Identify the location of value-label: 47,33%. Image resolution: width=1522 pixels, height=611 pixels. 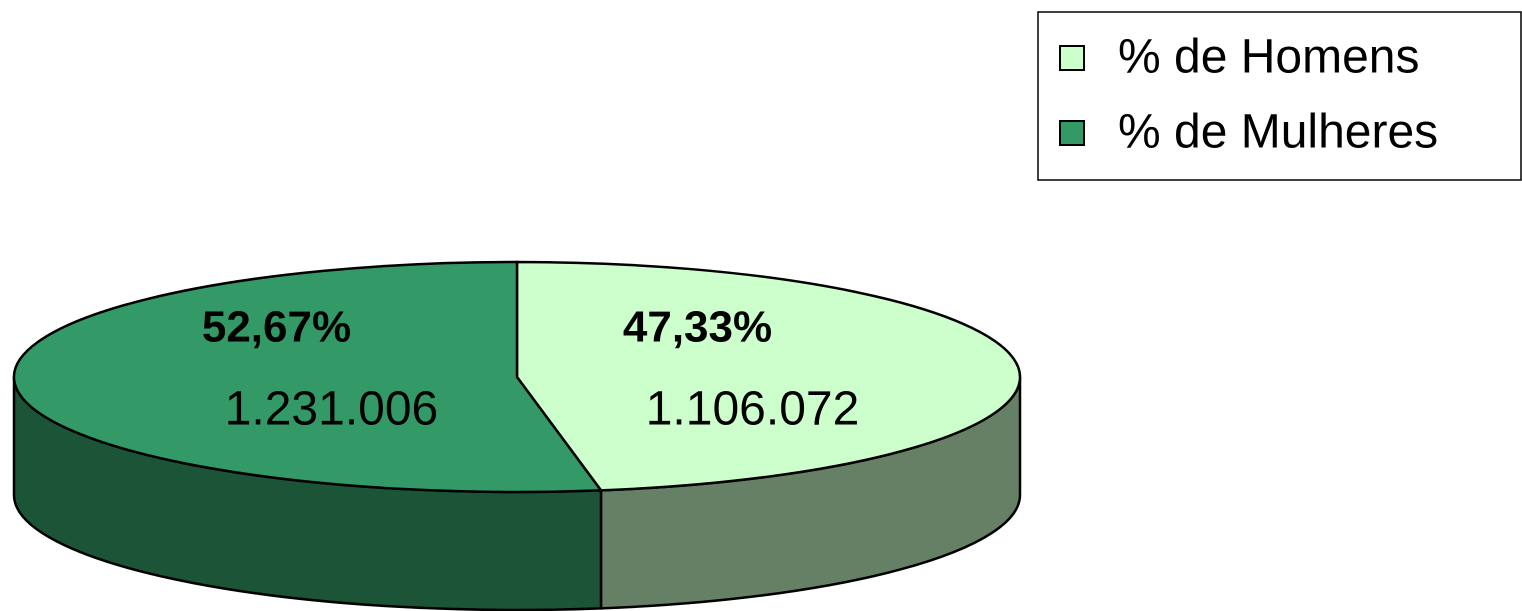
(697, 327).